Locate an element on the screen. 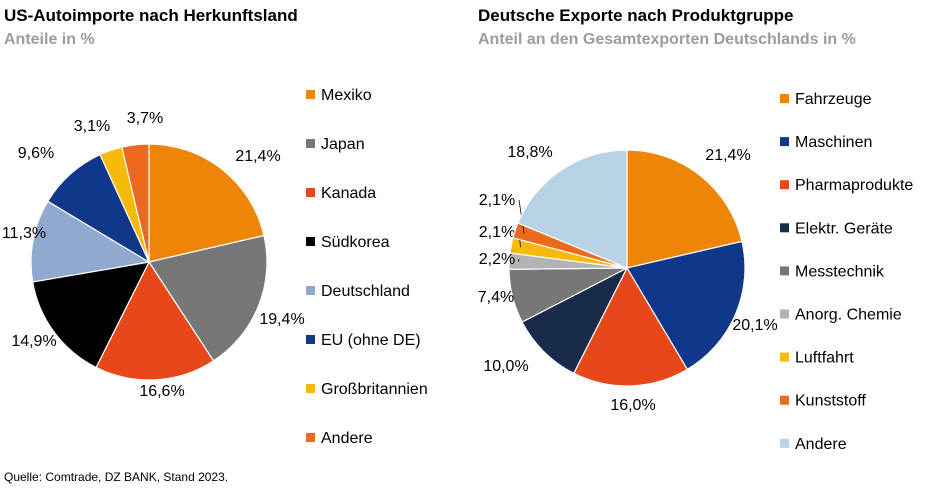 Image resolution: width=941 pixels, height=493 pixels. pie-1-value-label: 19,4% is located at coordinates (281, 319).